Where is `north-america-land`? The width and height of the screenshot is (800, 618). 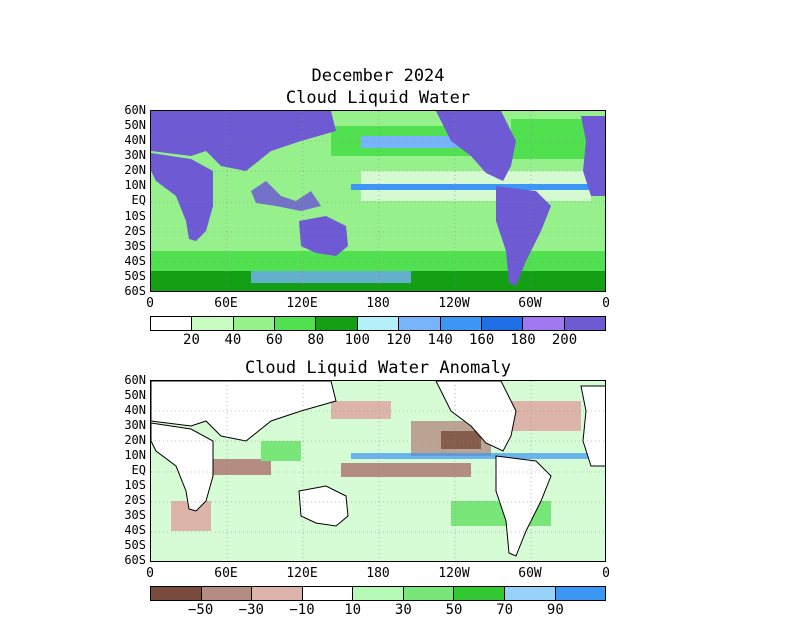
north-america-land is located at coordinates (476, 146).